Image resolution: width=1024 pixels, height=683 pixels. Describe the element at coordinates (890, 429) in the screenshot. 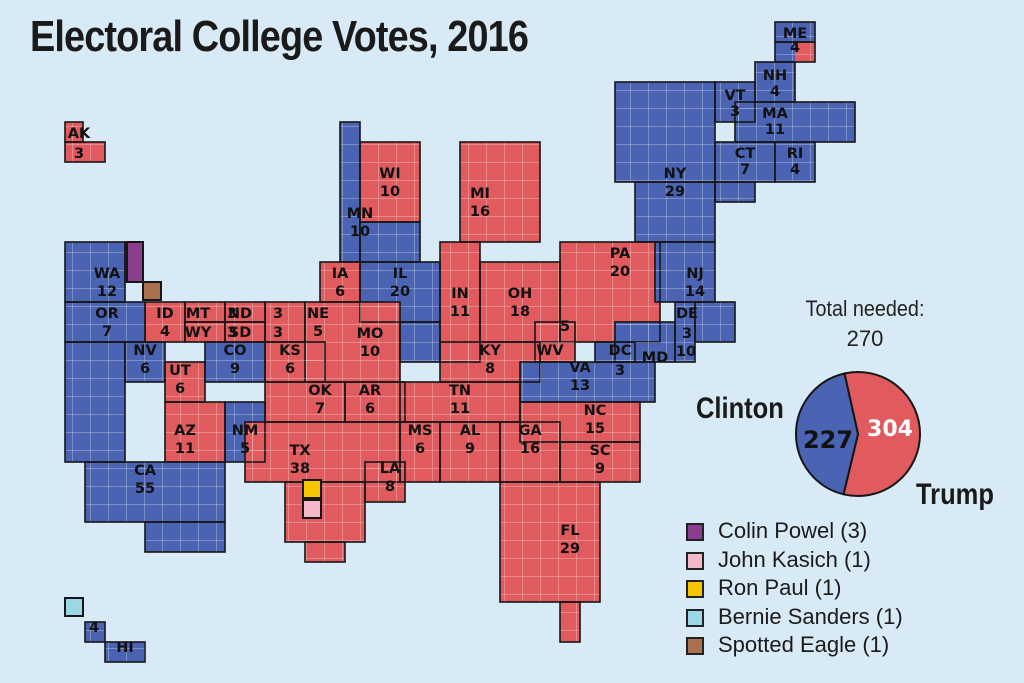

I see `pie-label-trump: 304` at that location.